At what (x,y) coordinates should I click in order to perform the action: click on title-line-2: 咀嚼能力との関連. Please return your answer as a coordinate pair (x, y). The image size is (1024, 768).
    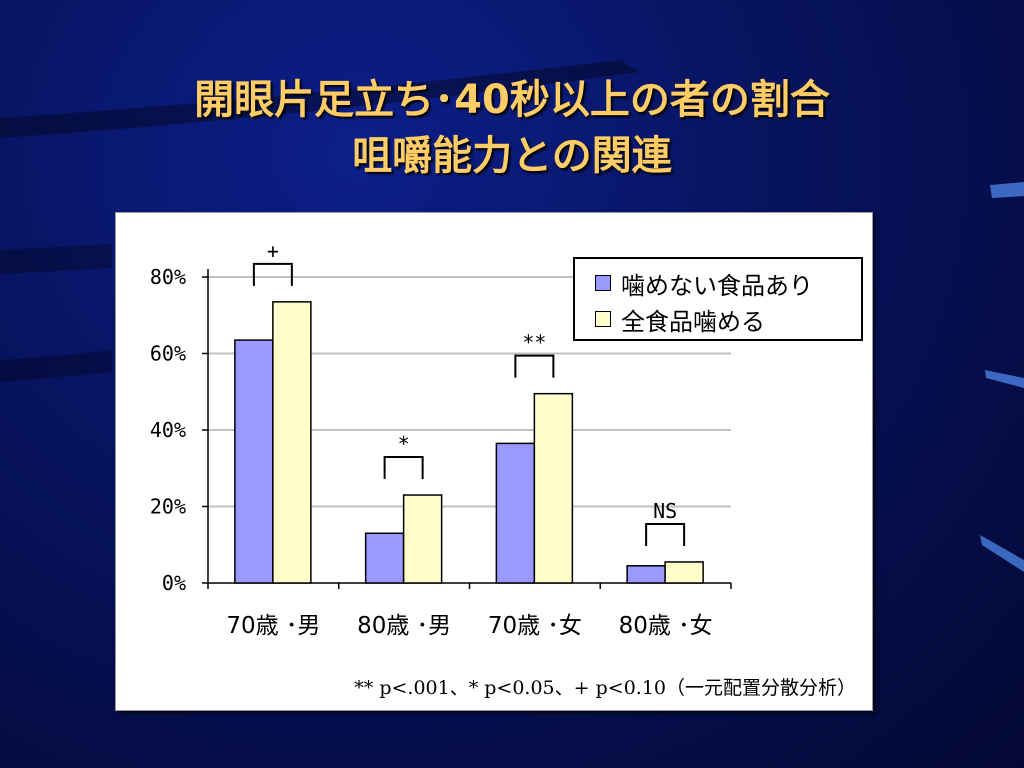
    Looking at the image, I should click on (512, 156).